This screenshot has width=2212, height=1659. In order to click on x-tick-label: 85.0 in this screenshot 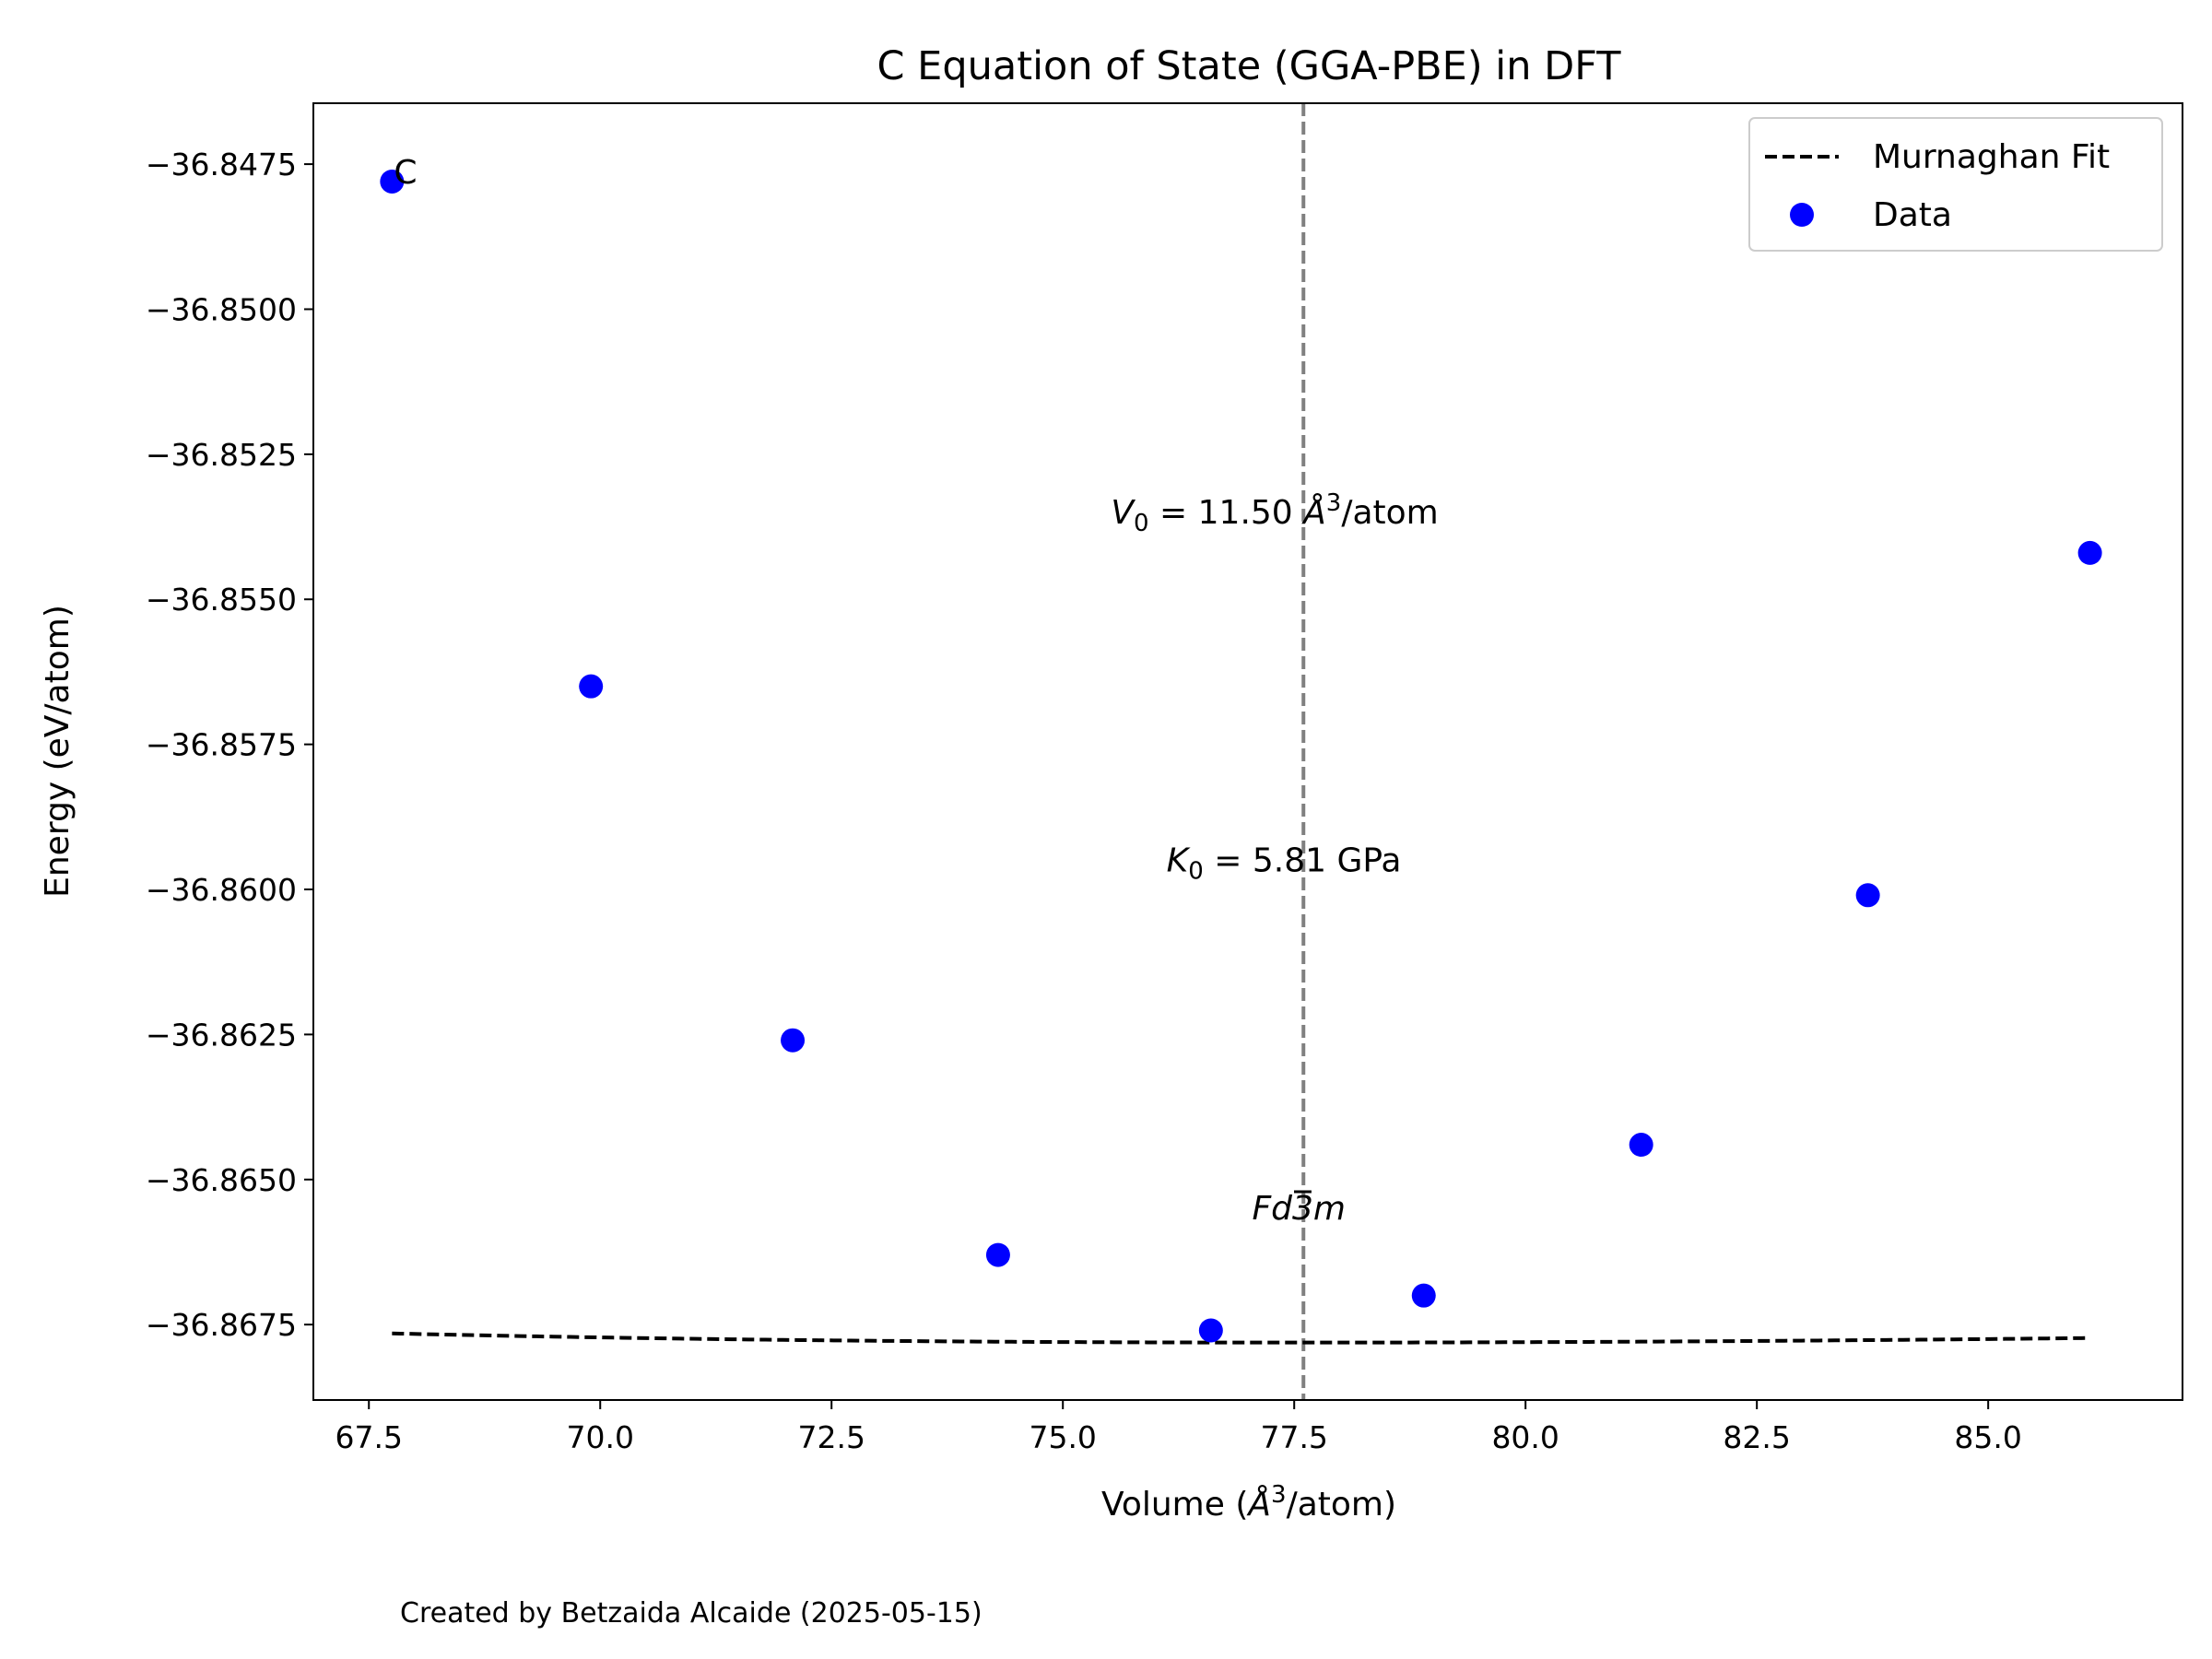, I will do `click(1987, 1437)`.